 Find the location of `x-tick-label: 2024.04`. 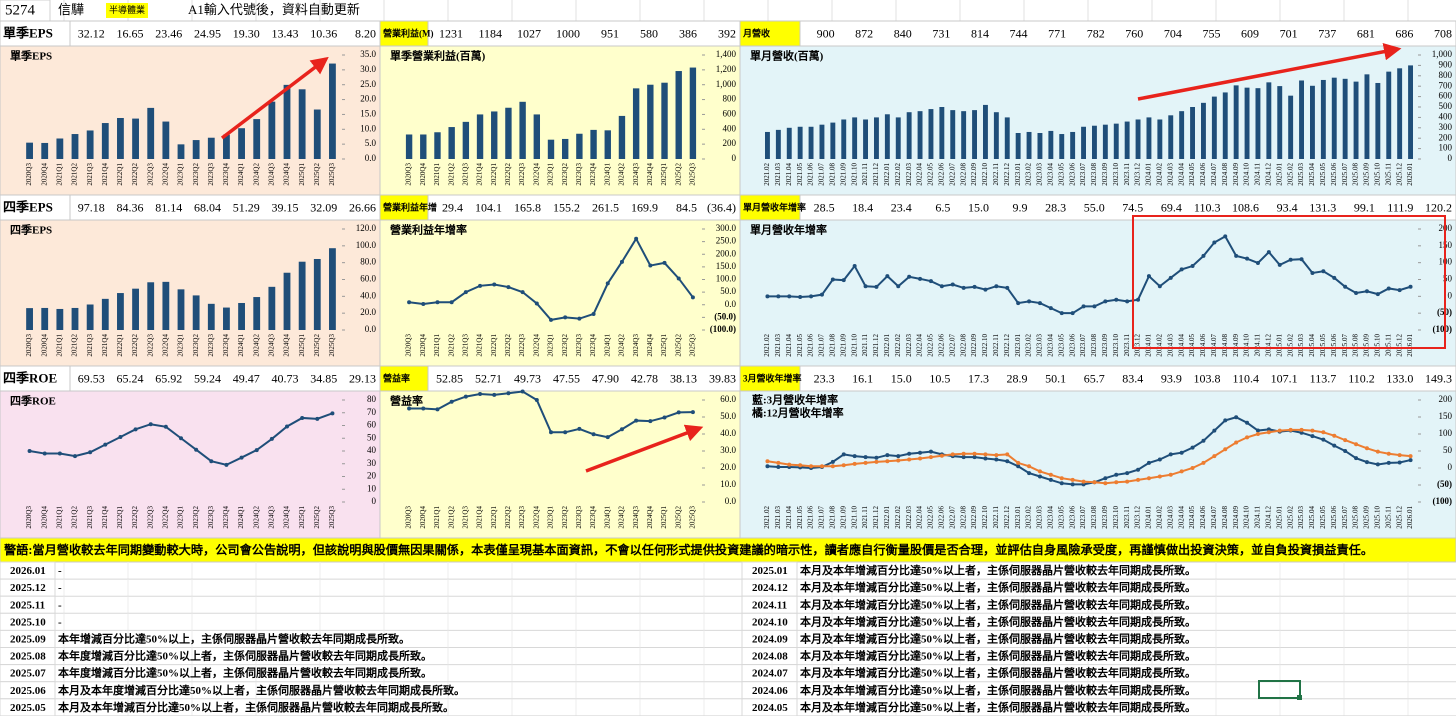

x-tick-label: 2024.04 is located at coordinates (1181, 345).